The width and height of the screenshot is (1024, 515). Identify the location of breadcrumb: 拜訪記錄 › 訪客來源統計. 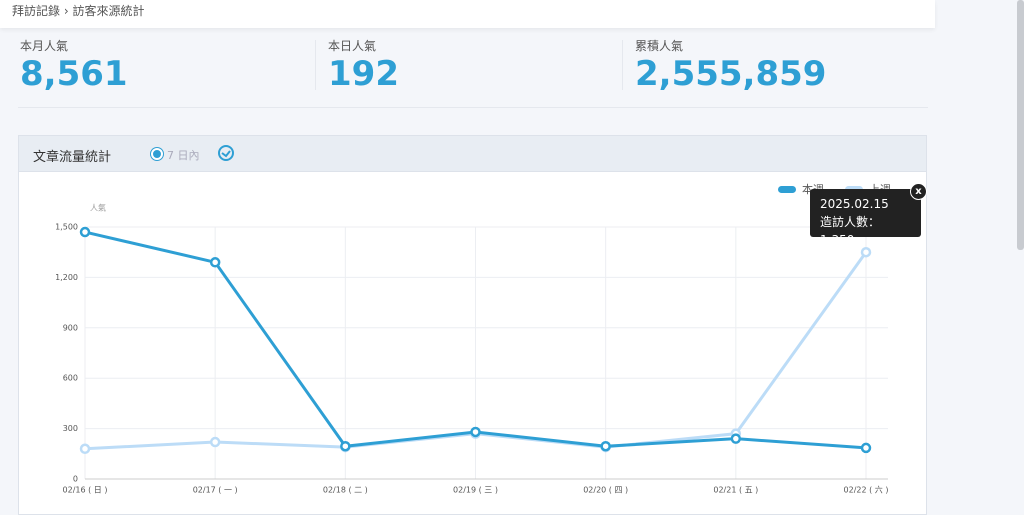
(467, 14).